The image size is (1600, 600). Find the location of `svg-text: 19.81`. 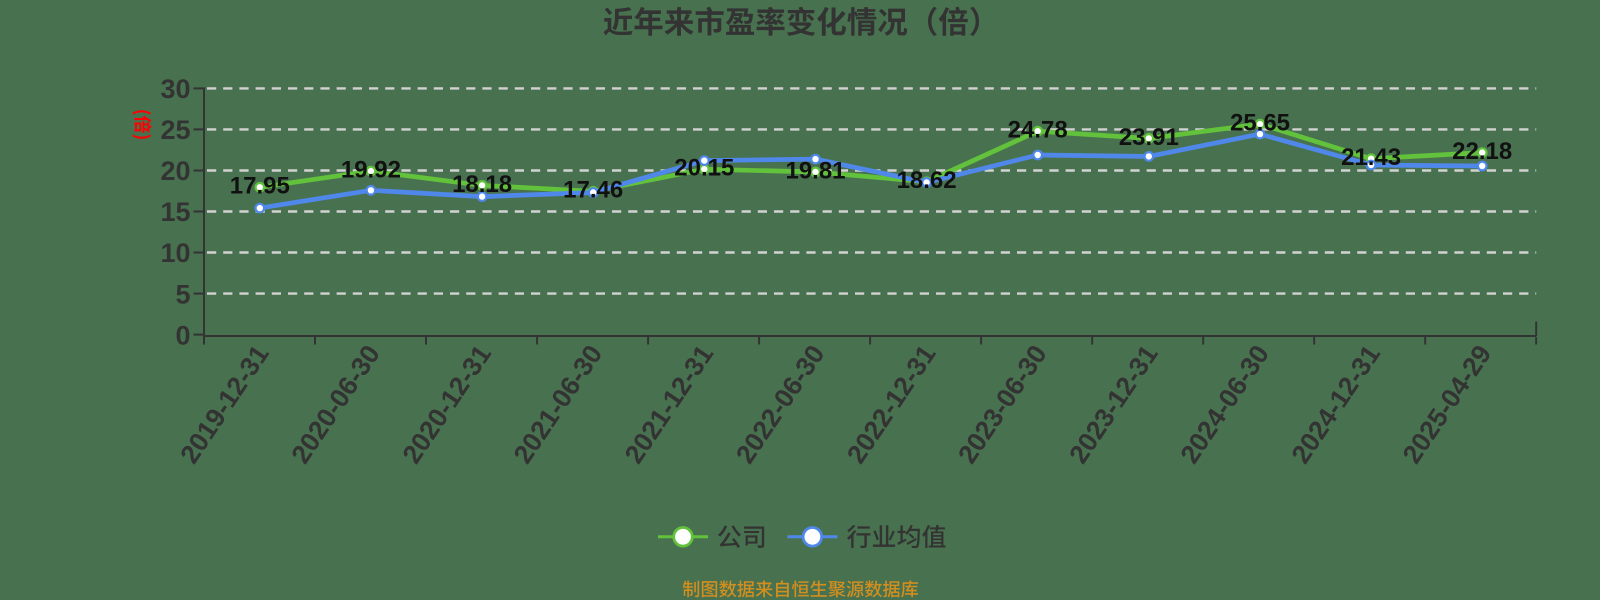

svg-text: 19.81 is located at coordinates (815, 170).